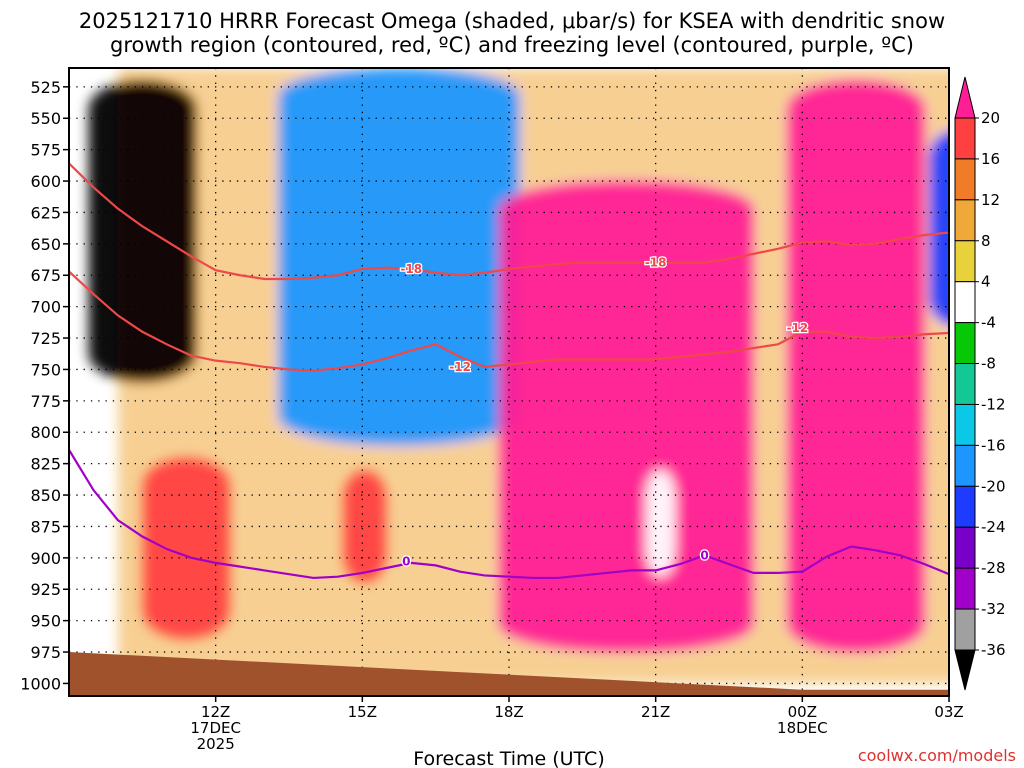 The width and height of the screenshot is (1024, 768). What do you see at coordinates (45, 212) in the screenshot?
I see `y-tick-label: 625` at bounding box center [45, 212].